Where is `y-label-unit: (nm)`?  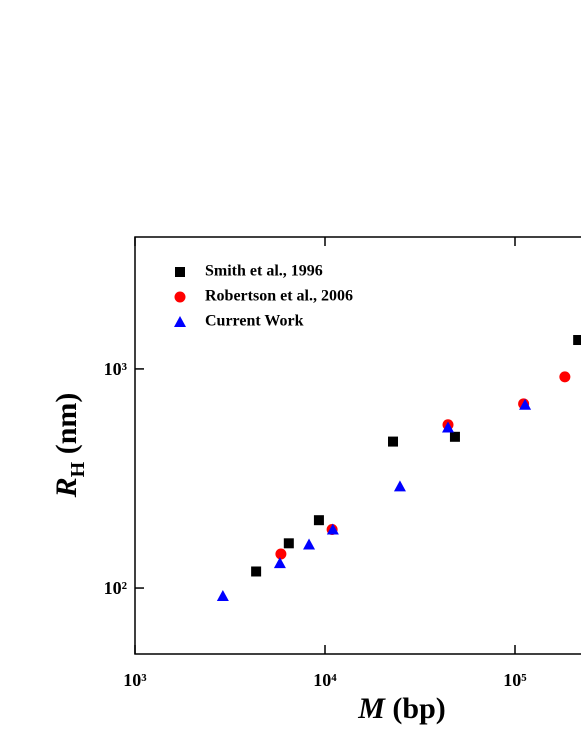 y-label-unit: (nm) is located at coordinates (66, 424).